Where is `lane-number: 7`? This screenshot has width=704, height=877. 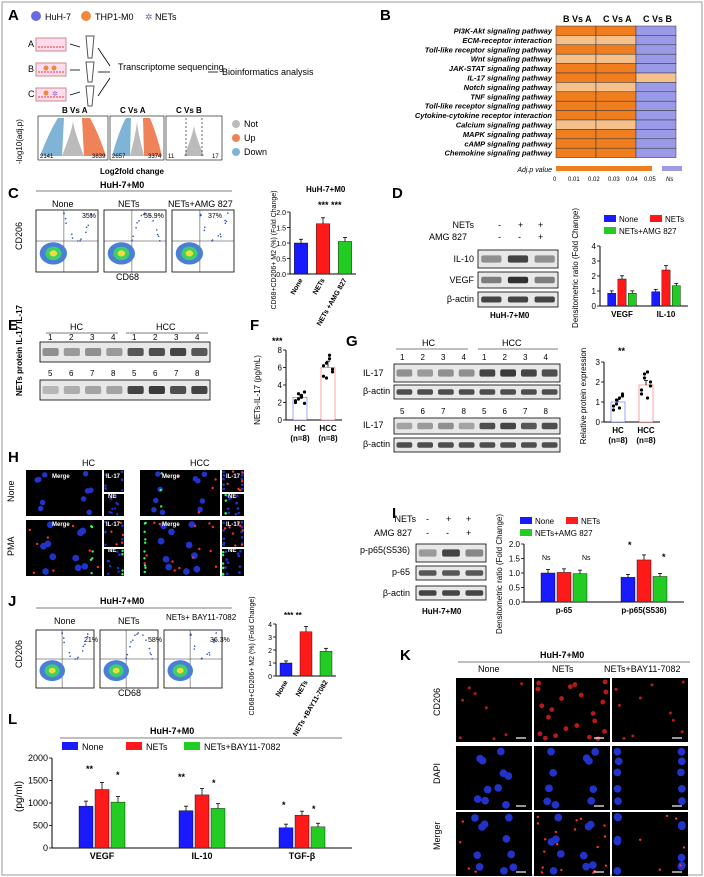 lane-number: 7 is located at coordinates (443, 411).